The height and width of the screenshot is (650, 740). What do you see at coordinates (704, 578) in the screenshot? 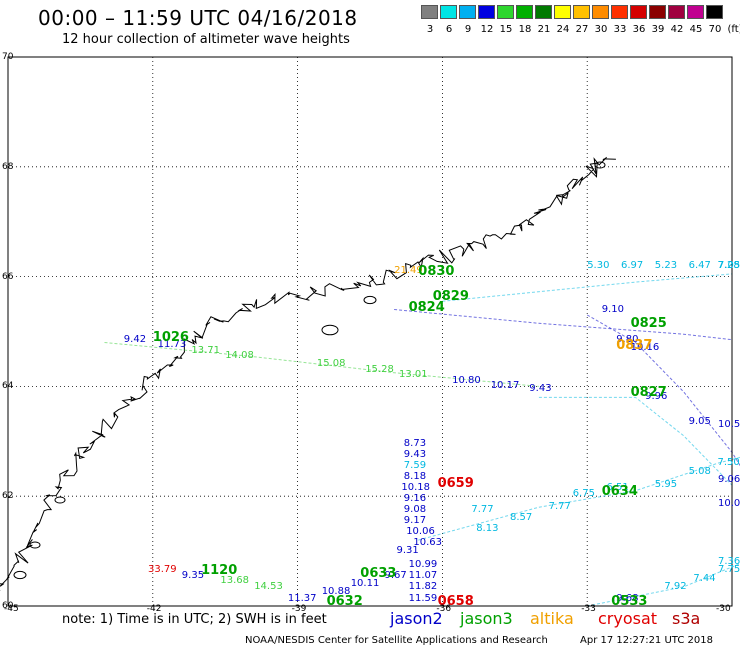
I see `wave-height-label: 7.44` at bounding box center [704, 578].